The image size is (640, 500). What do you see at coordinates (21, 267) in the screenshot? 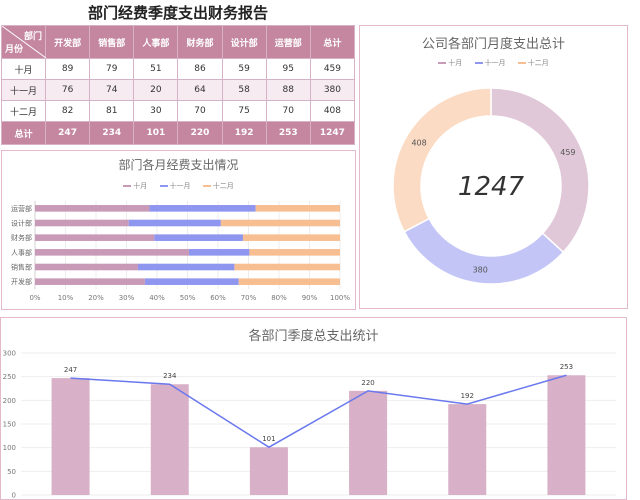
I see `y-tick-label: 销售部` at bounding box center [21, 267].